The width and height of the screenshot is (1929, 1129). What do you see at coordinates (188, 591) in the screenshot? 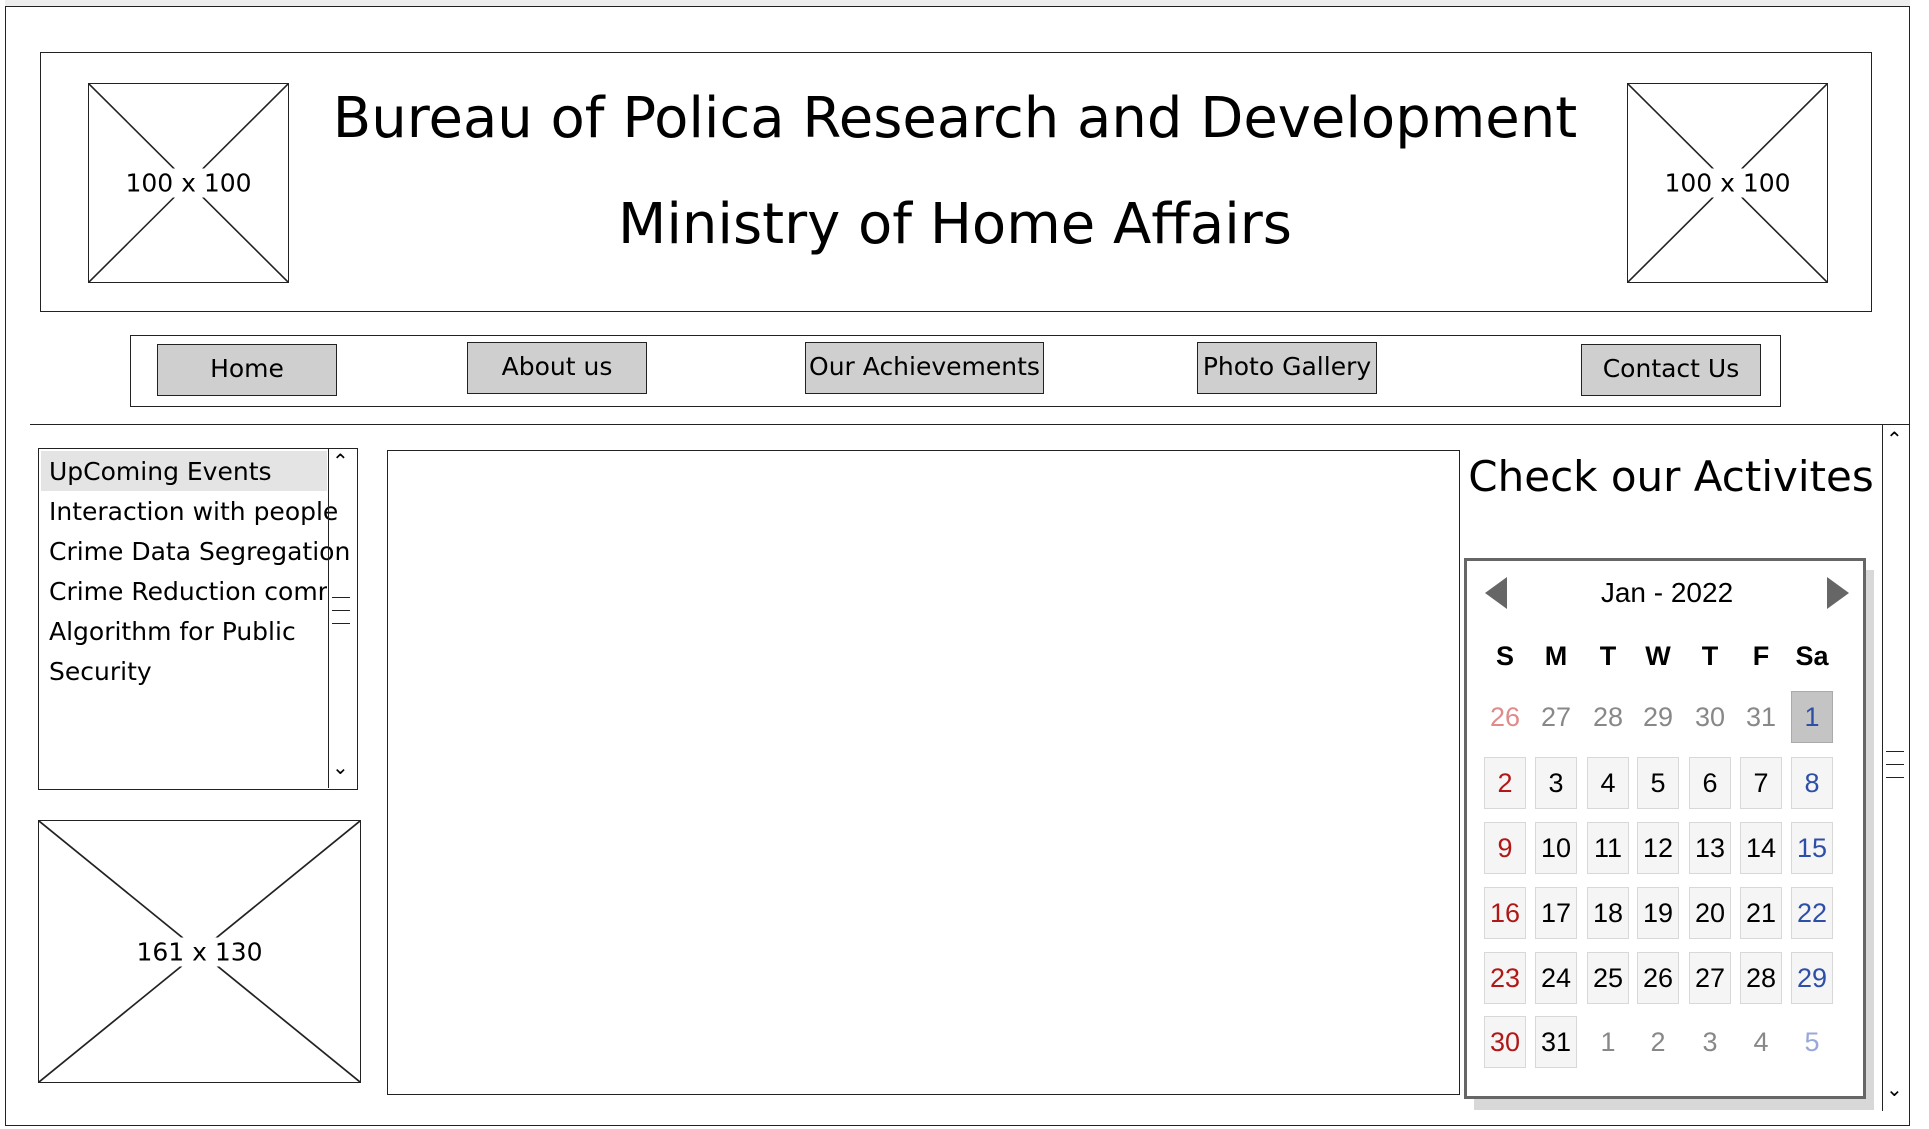
I see `event-item-crime-reduction: Crime Reduction committ` at bounding box center [188, 591].